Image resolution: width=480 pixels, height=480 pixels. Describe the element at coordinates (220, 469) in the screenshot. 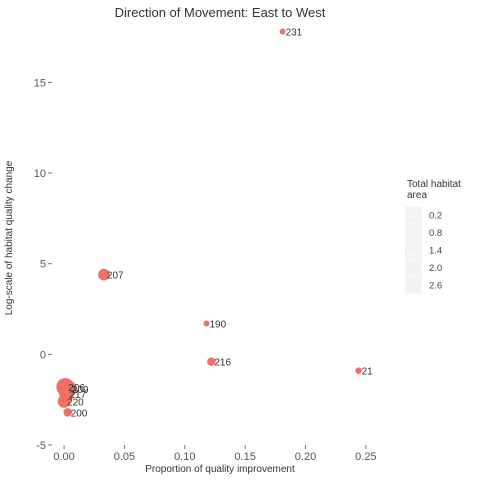

I see `x-axis-title: Proportion of quality improvement` at that location.